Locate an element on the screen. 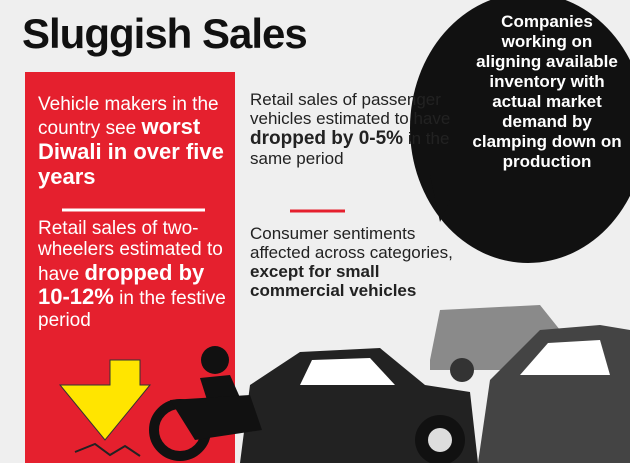 This screenshot has height=463, width=630. emphasis: dropped by 0-5% is located at coordinates (327, 139).